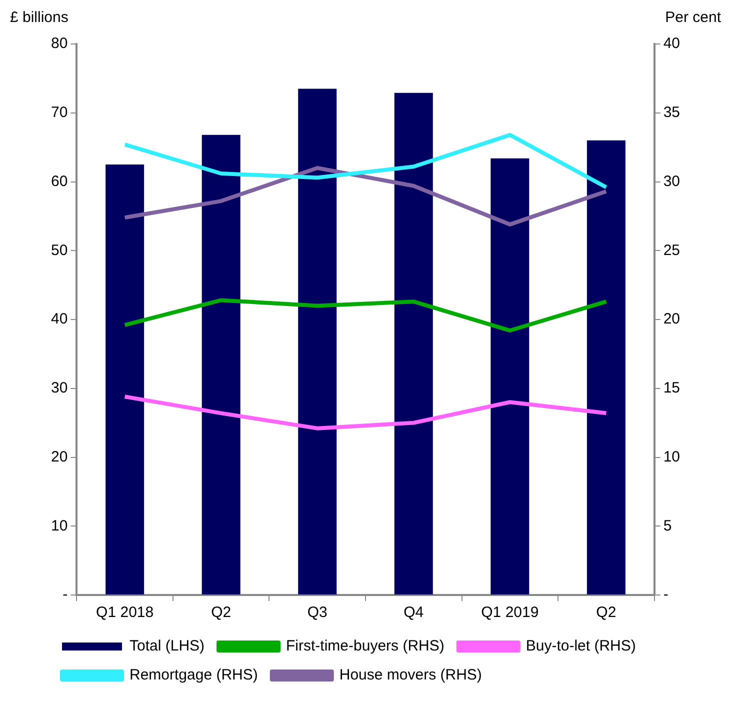 The height and width of the screenshot is (701, 737). Describe the element at coordinates (317, 613) in the screenshot. I see `x-tick-label: Q3` at that location.